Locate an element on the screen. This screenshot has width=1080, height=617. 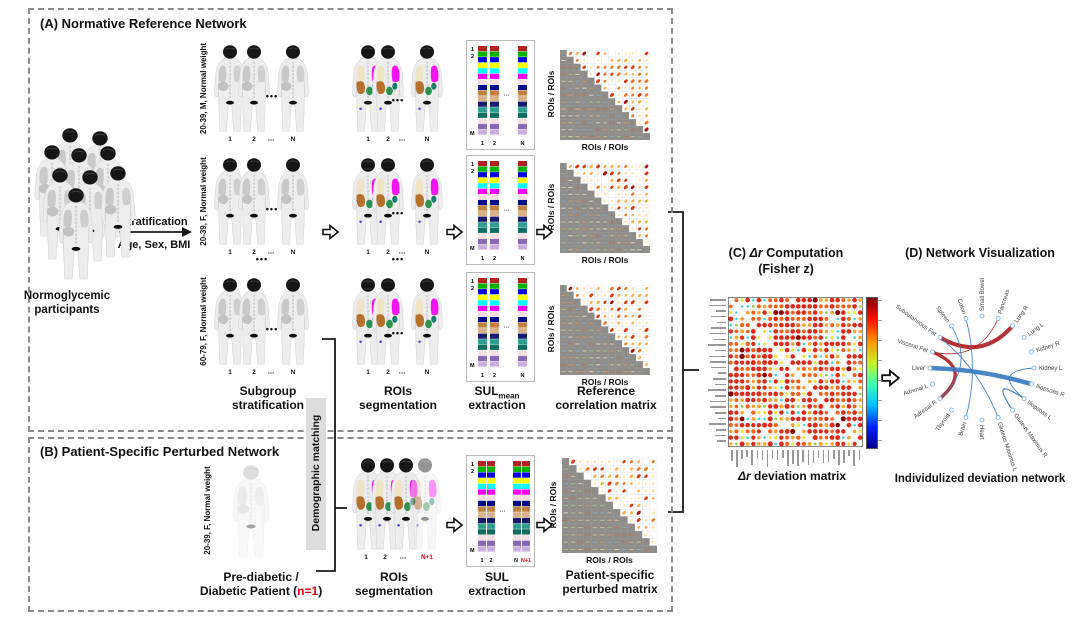
patient-body is located at coordinates (251, 513).